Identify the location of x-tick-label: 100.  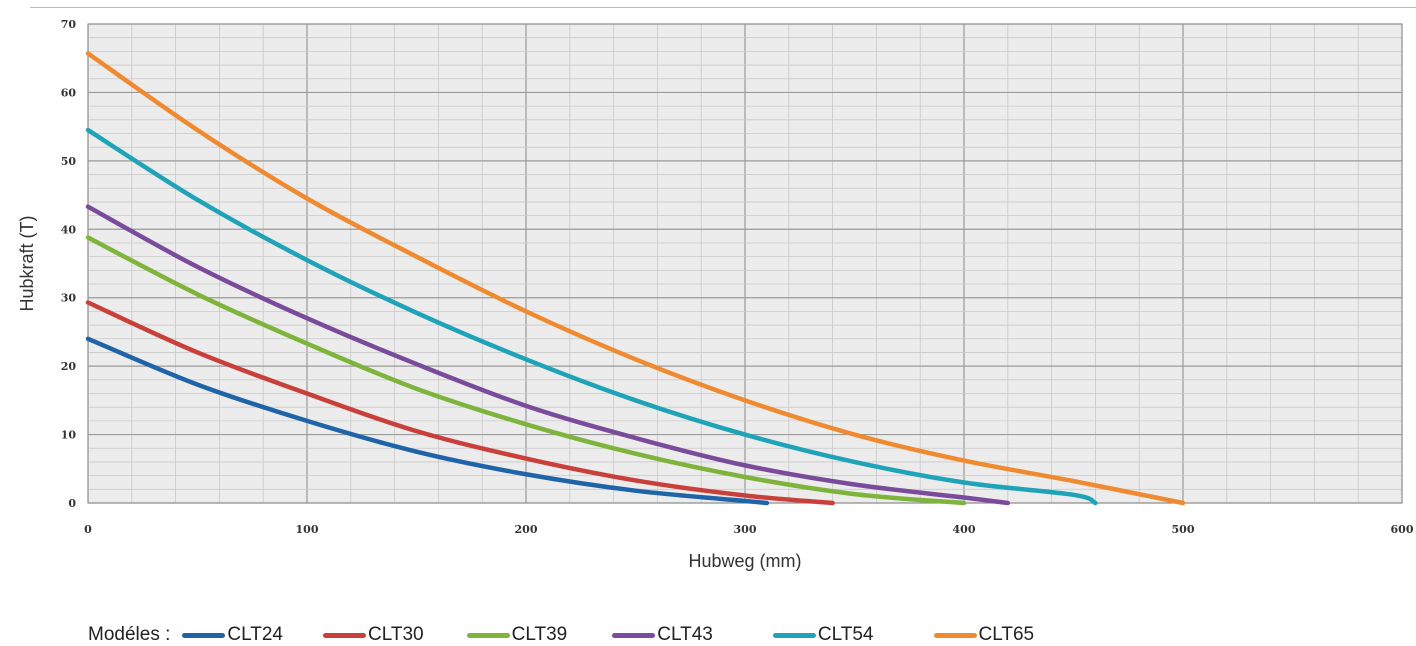
(307, 529).